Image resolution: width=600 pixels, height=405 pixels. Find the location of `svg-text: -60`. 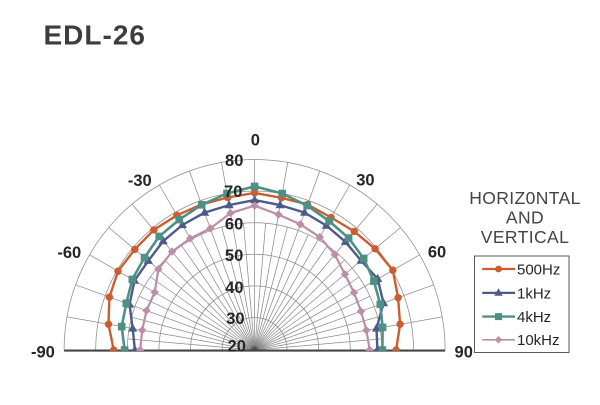

svg-text: -60 is located at coordinates (69, 253).